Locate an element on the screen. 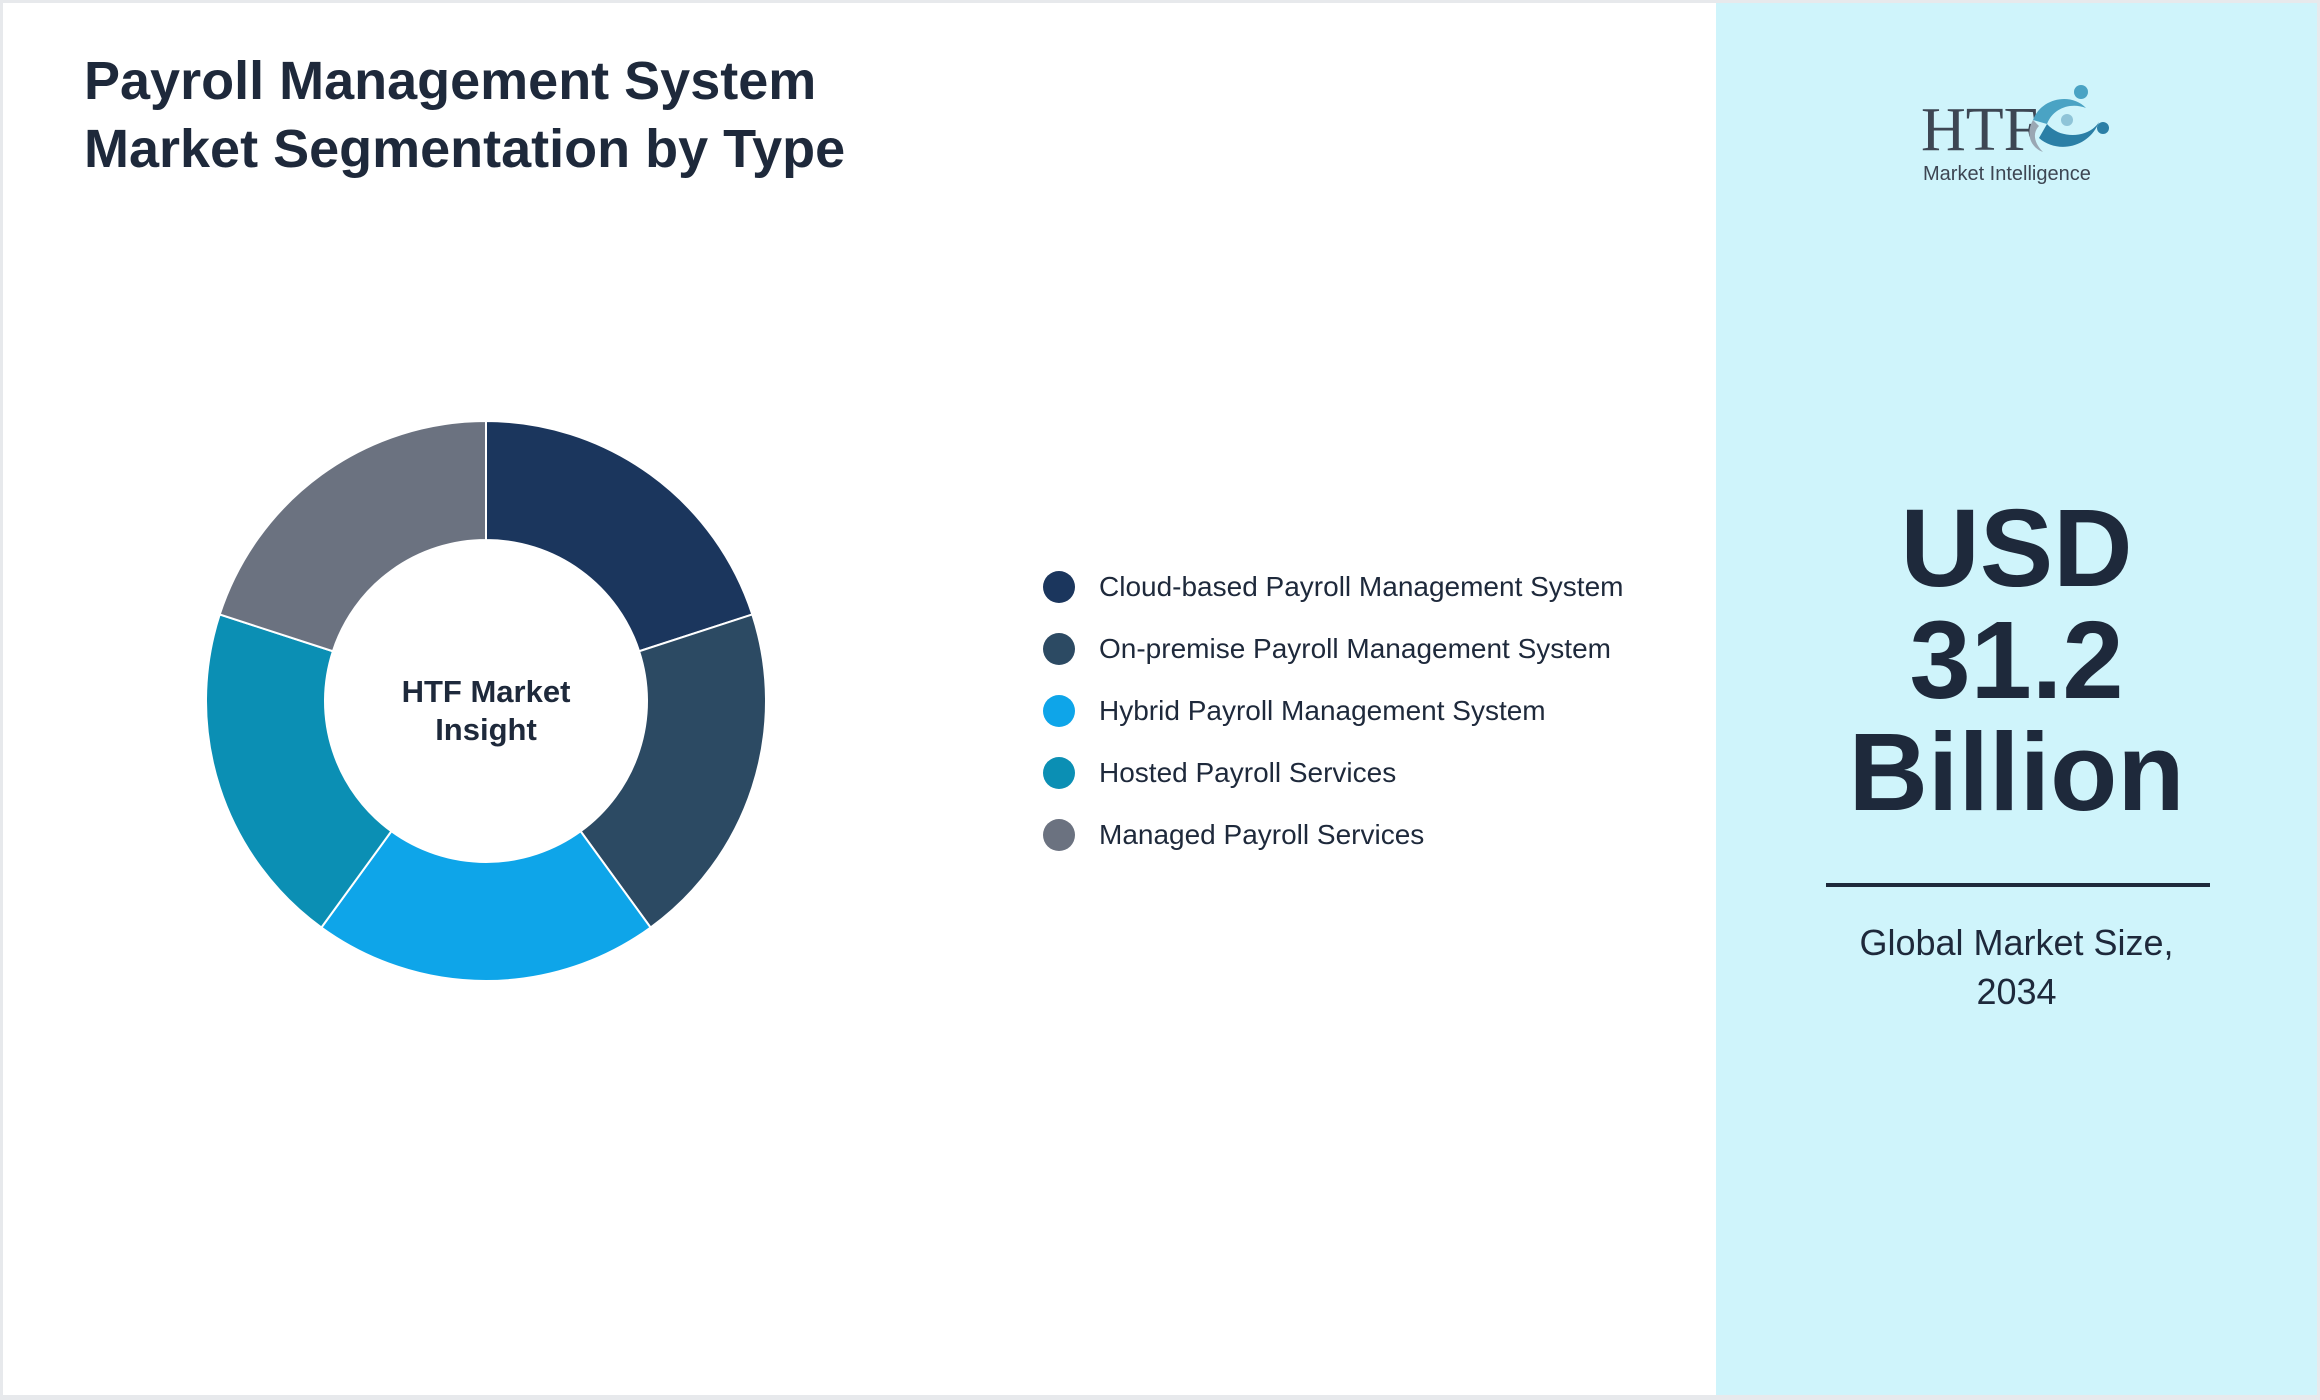  donut-center-label-line-2: Insight is located at coordinates (486, 729).